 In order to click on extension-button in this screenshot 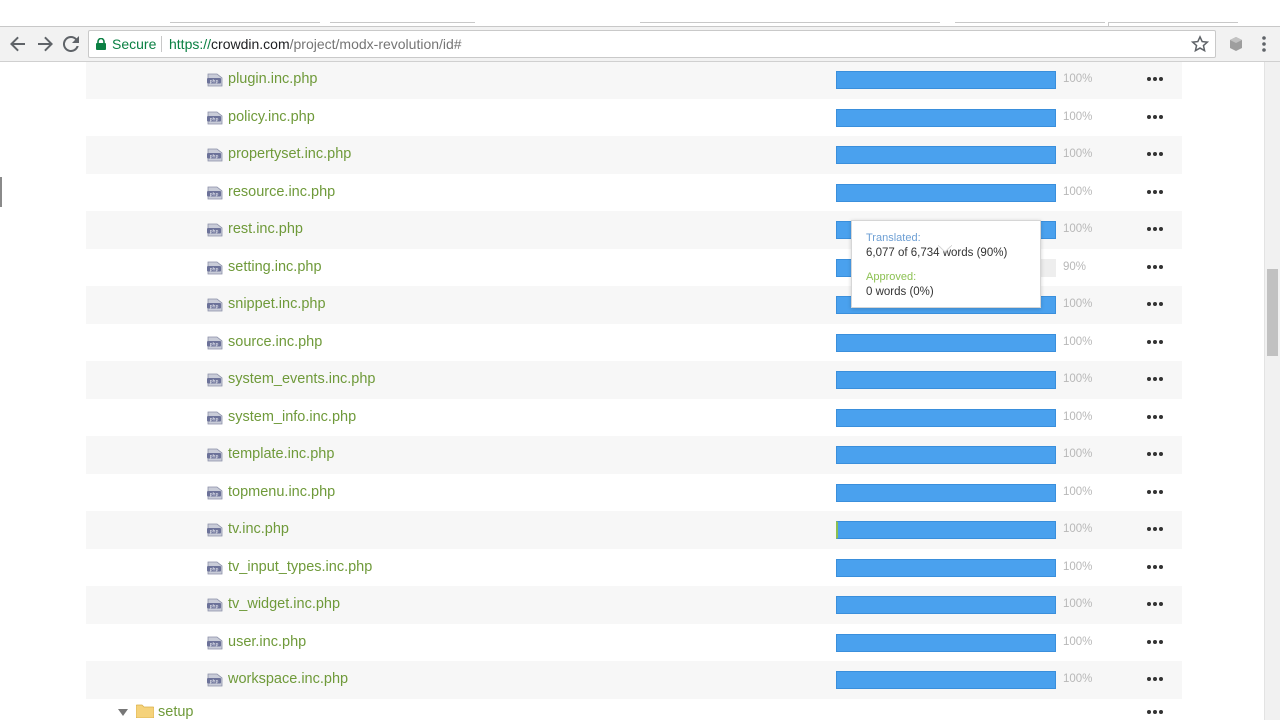, I will do `click(1236, 44)`.